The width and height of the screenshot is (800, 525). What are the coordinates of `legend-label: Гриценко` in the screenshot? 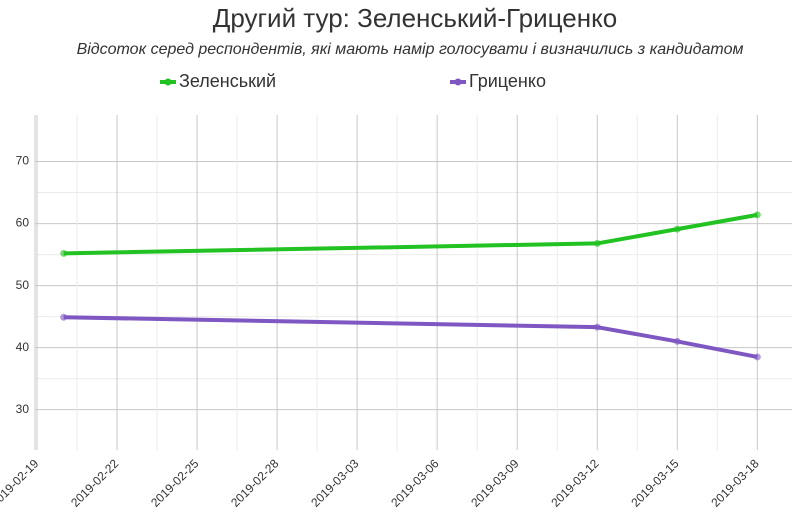 It's located at (507, 81).